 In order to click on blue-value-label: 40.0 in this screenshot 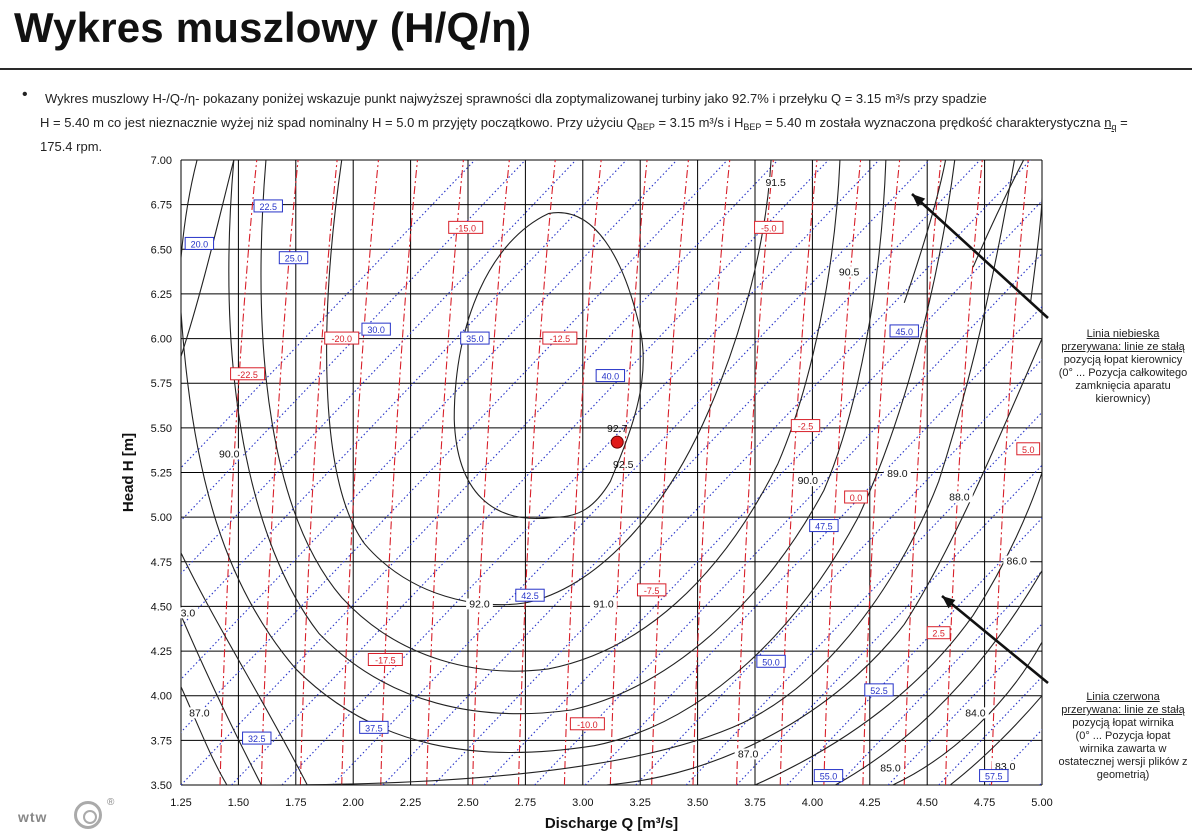, I will do `click(611, 377)`.